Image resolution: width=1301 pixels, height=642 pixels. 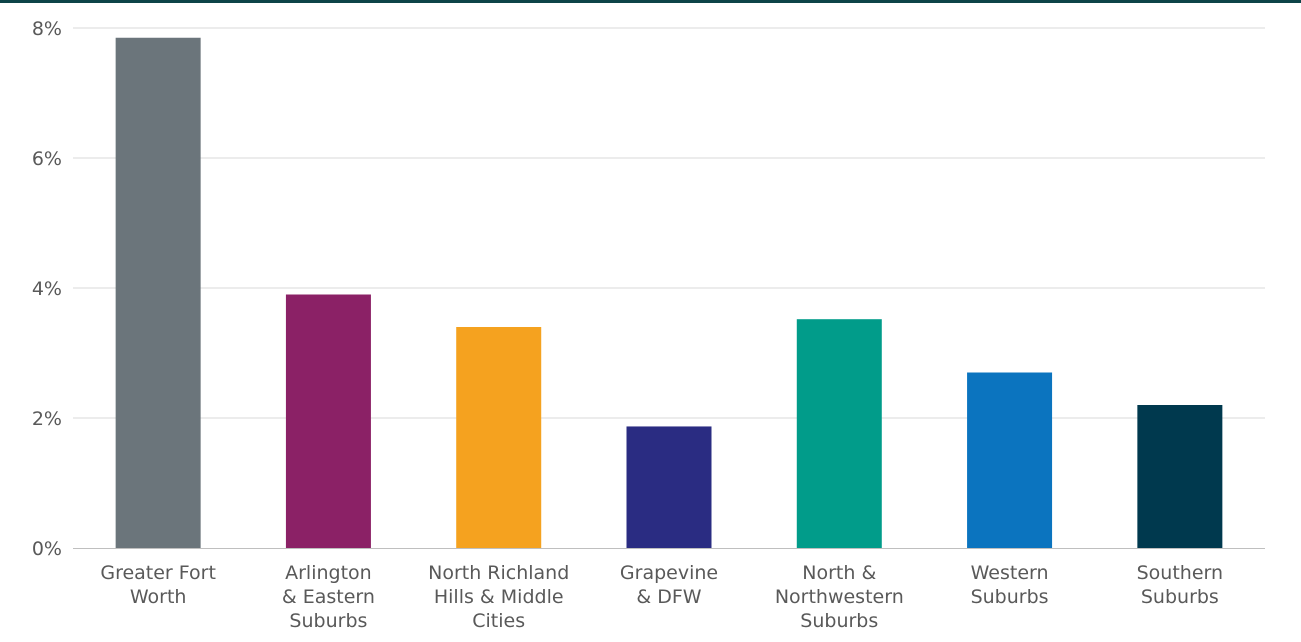 I want to click on x-tick-label: Western Suburbs, so click(x=1010, y=585).